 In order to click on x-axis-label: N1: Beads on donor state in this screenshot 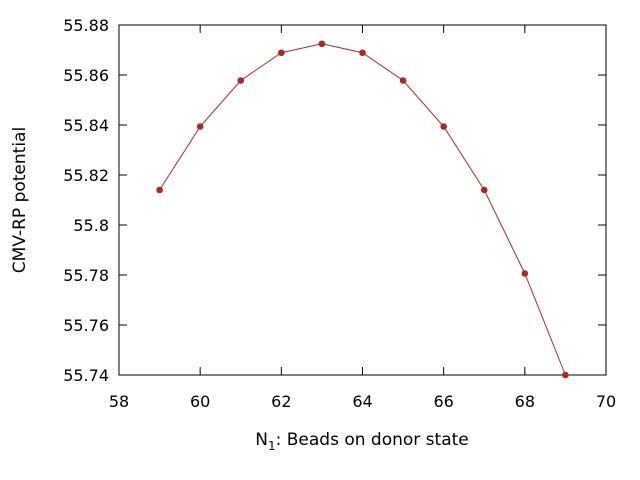, I will do `click(362, 441)`.